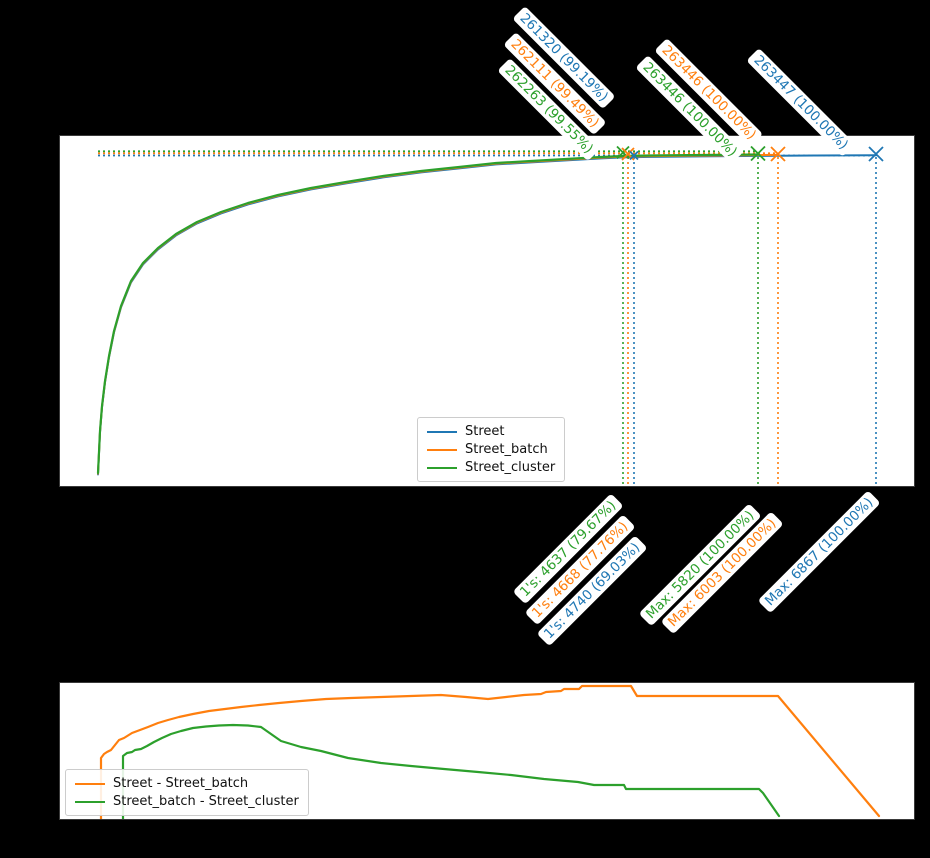 The height and width of the screenshot is (858, 930). What do you see at coordinates (485, 431) in the screenshot?
I see `legend-label: Street` at bounding box center [485, 431].